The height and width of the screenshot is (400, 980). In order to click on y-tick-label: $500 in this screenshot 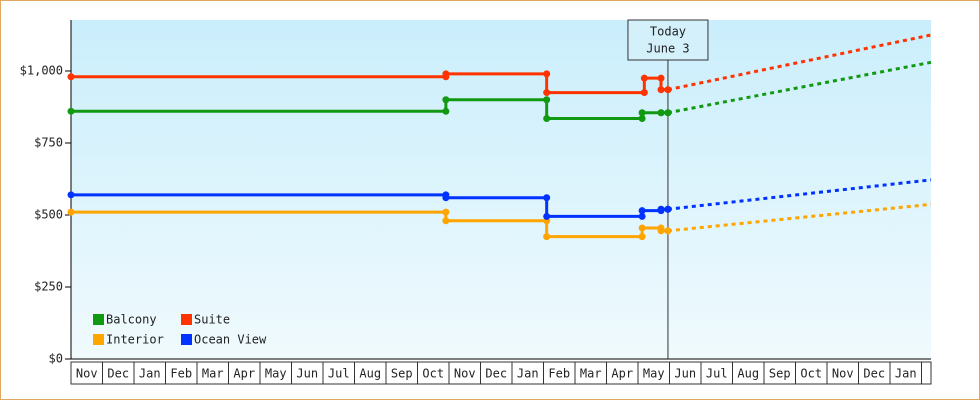, I will do `click(48, 214)`.